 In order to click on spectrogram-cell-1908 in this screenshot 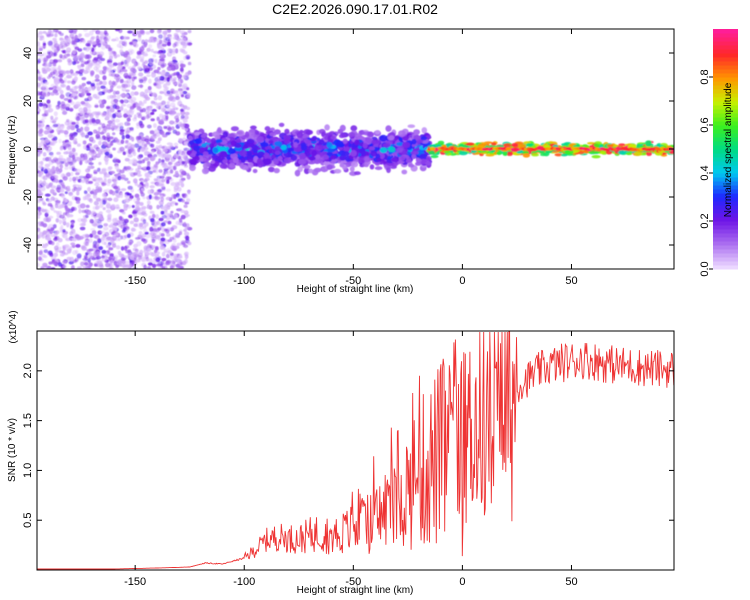, I will do `click(124, 105)`.